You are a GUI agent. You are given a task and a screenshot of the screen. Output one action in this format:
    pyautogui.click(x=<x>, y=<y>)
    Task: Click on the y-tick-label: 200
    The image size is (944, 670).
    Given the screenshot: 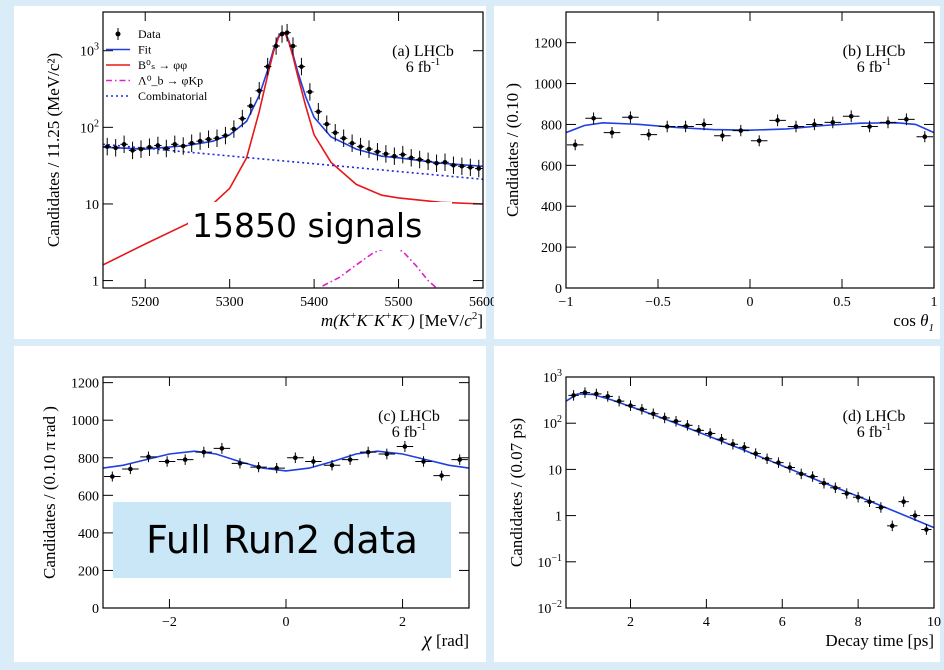 What is the action you would take?
    pyautogui.click(x=88, y=571)
    